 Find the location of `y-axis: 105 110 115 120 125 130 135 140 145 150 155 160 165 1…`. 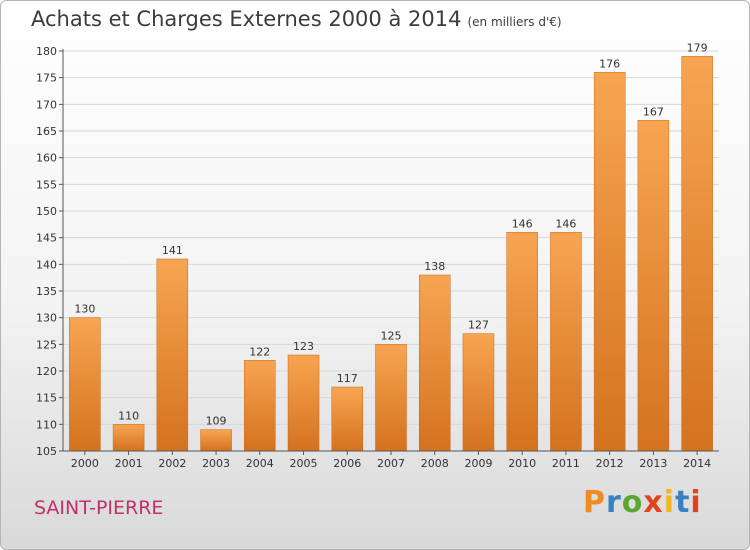

y-axis: 105 110 115 120 125 130 135 140 145 150 155 160 165 1… is located at coordinates (50, 251).